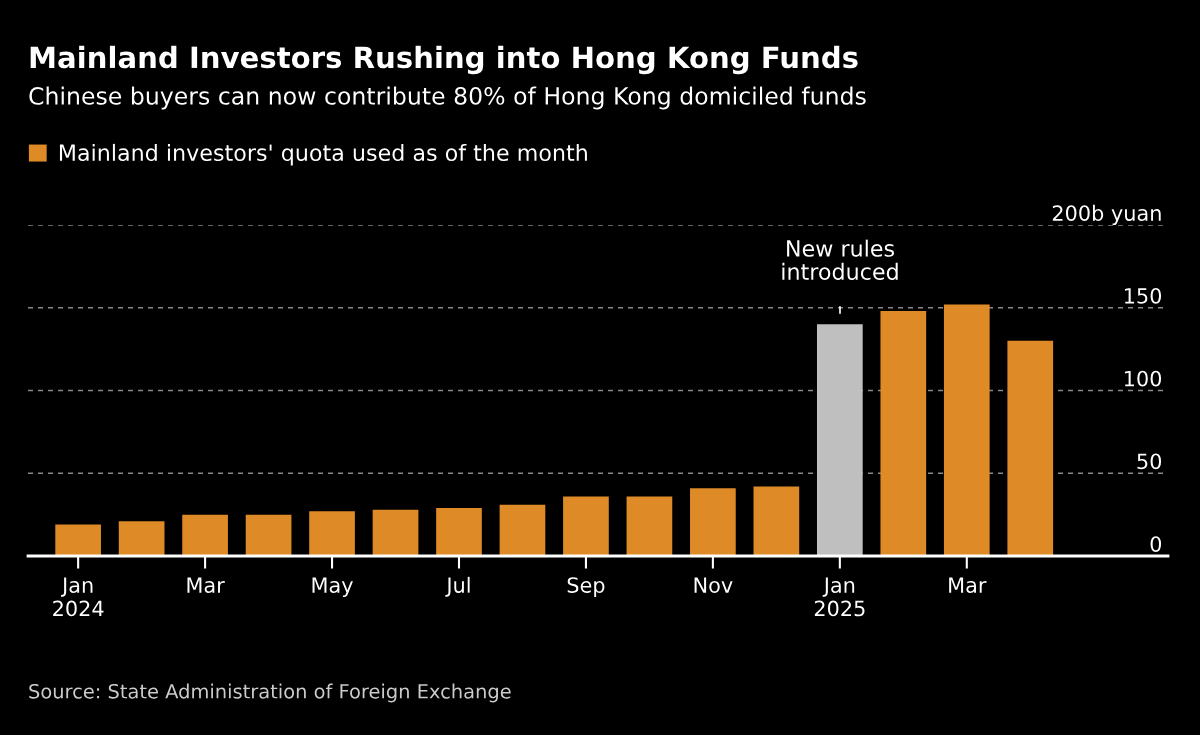 This screenshot has height=735, width=1200. Describe the element at coordinates (586, 587) in the screenshot. I see `x-tick-label: Sep` at that location.